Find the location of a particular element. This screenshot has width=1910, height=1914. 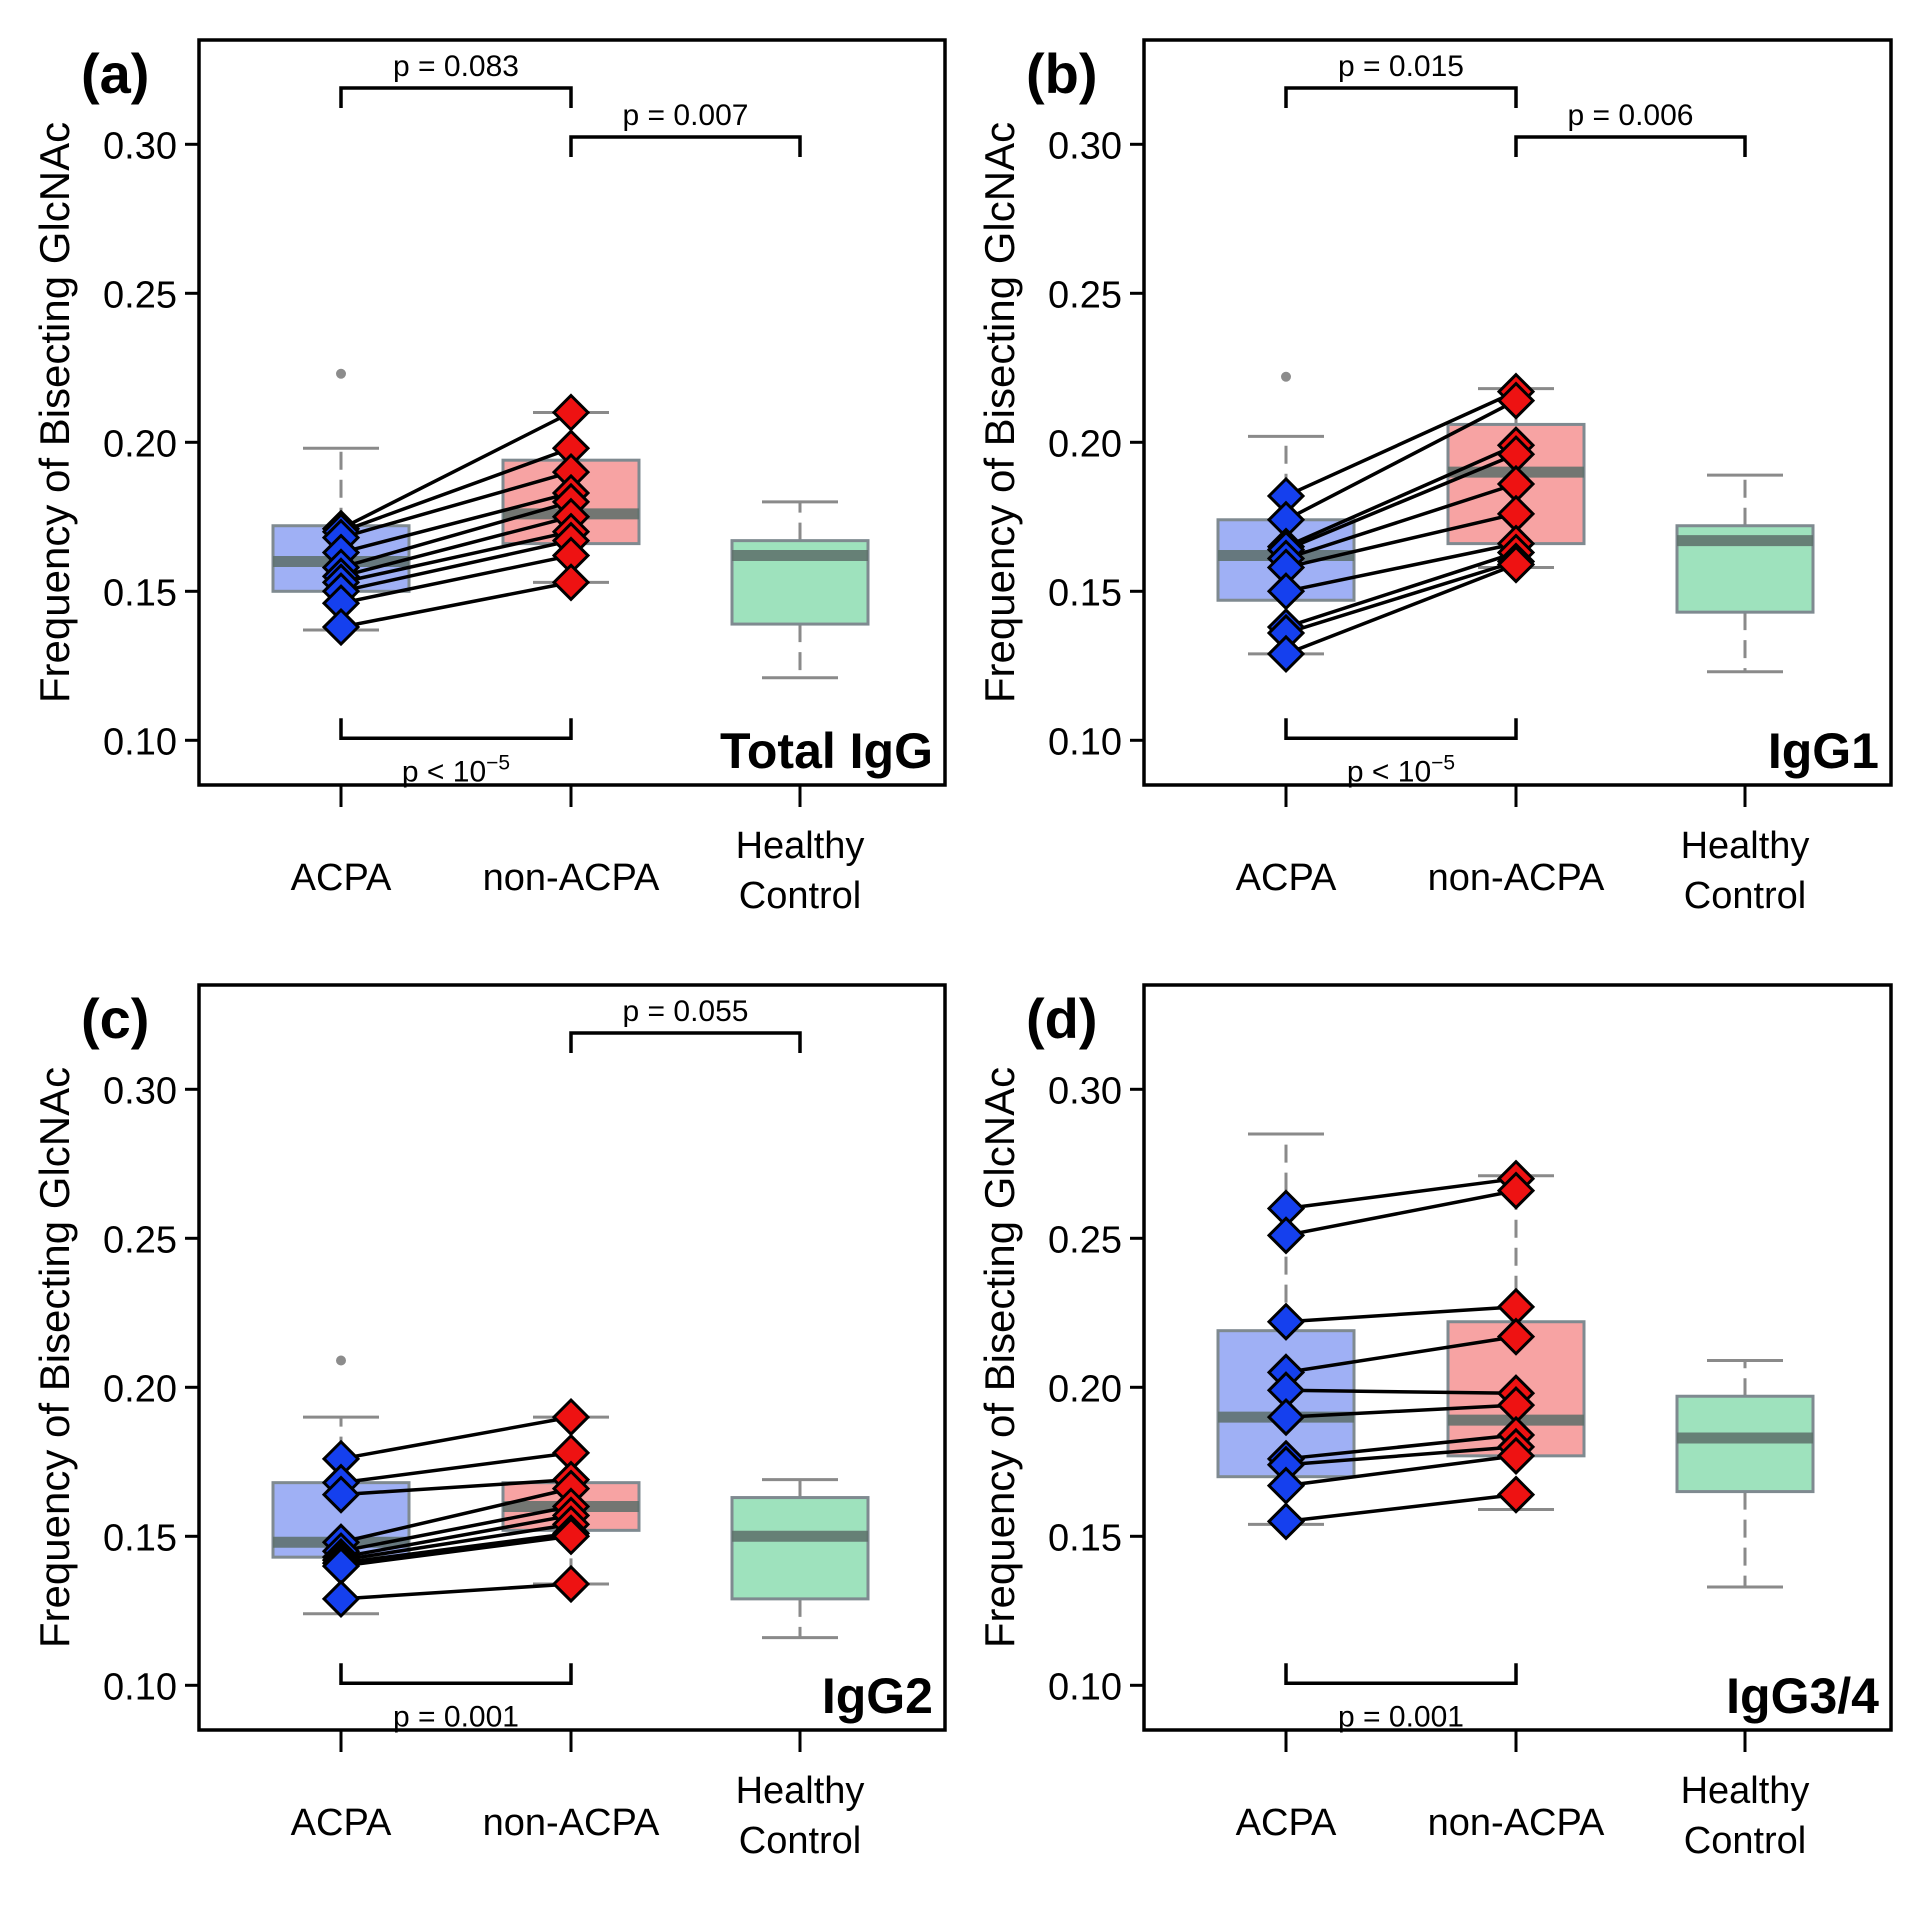

panel-label: (c) is located at coordinates (115, 1018).